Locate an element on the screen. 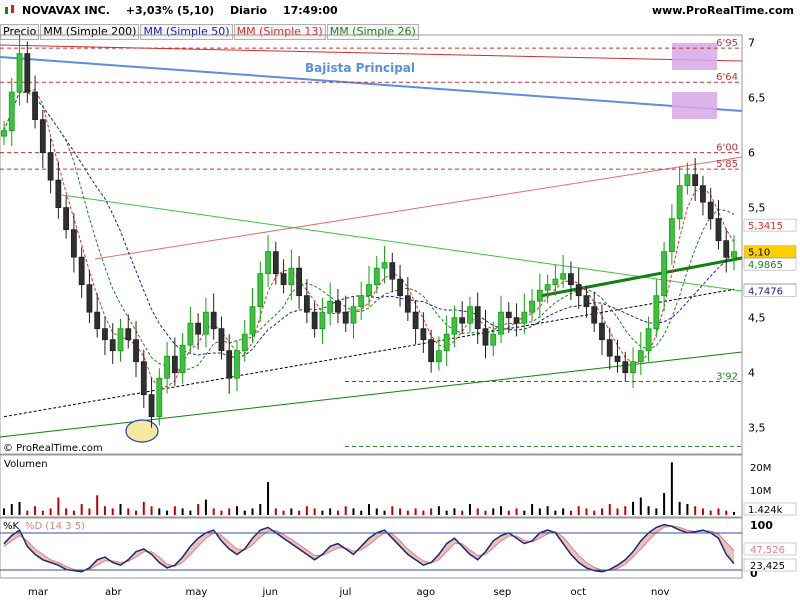 The height and width of the screenshot is (600, 800). stochastic-panel is located at coordinates (371, 548).